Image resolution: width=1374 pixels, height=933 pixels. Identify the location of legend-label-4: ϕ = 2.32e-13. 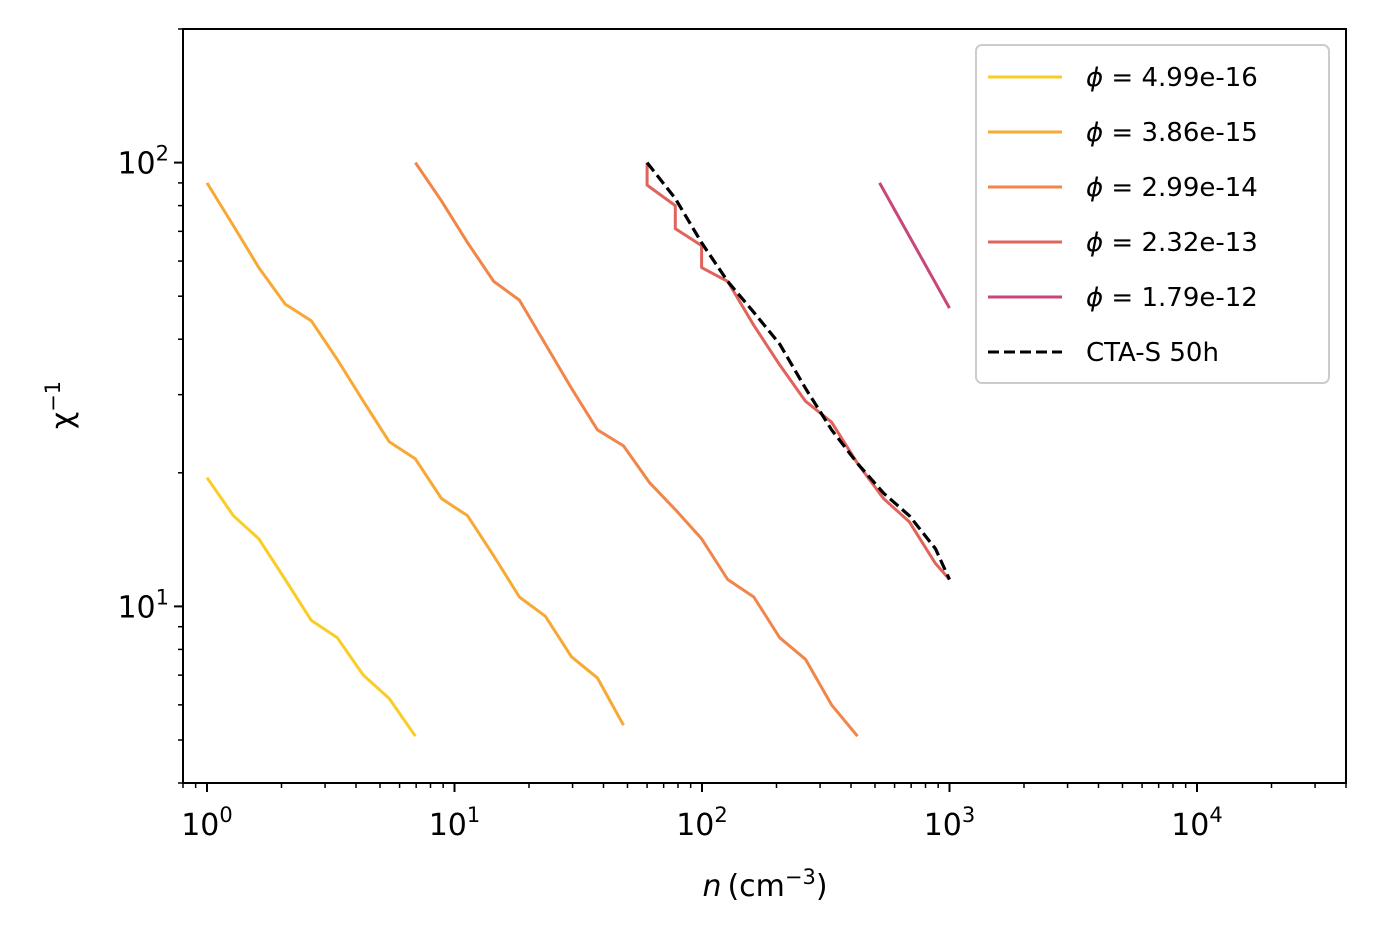
(1172, 243).